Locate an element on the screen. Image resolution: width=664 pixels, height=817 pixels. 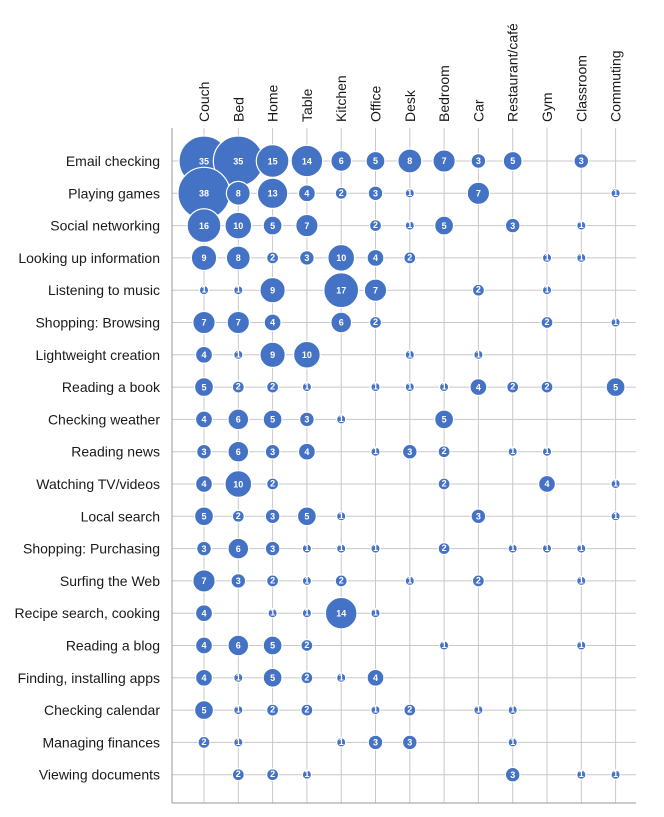
bubble-social-networking-bed is located at coordinates (238, 225).